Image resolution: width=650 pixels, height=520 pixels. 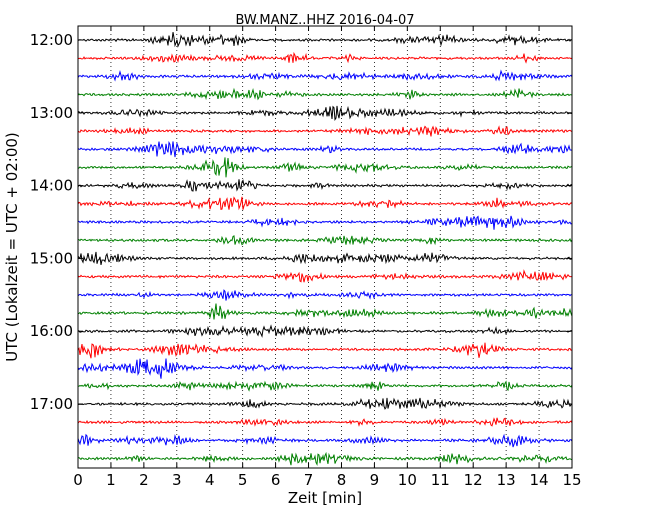 What do you see at coordinates (51, 40) in the screenshot?
I see `y-tick-label: 12:00` at bounding box center [51, 40].